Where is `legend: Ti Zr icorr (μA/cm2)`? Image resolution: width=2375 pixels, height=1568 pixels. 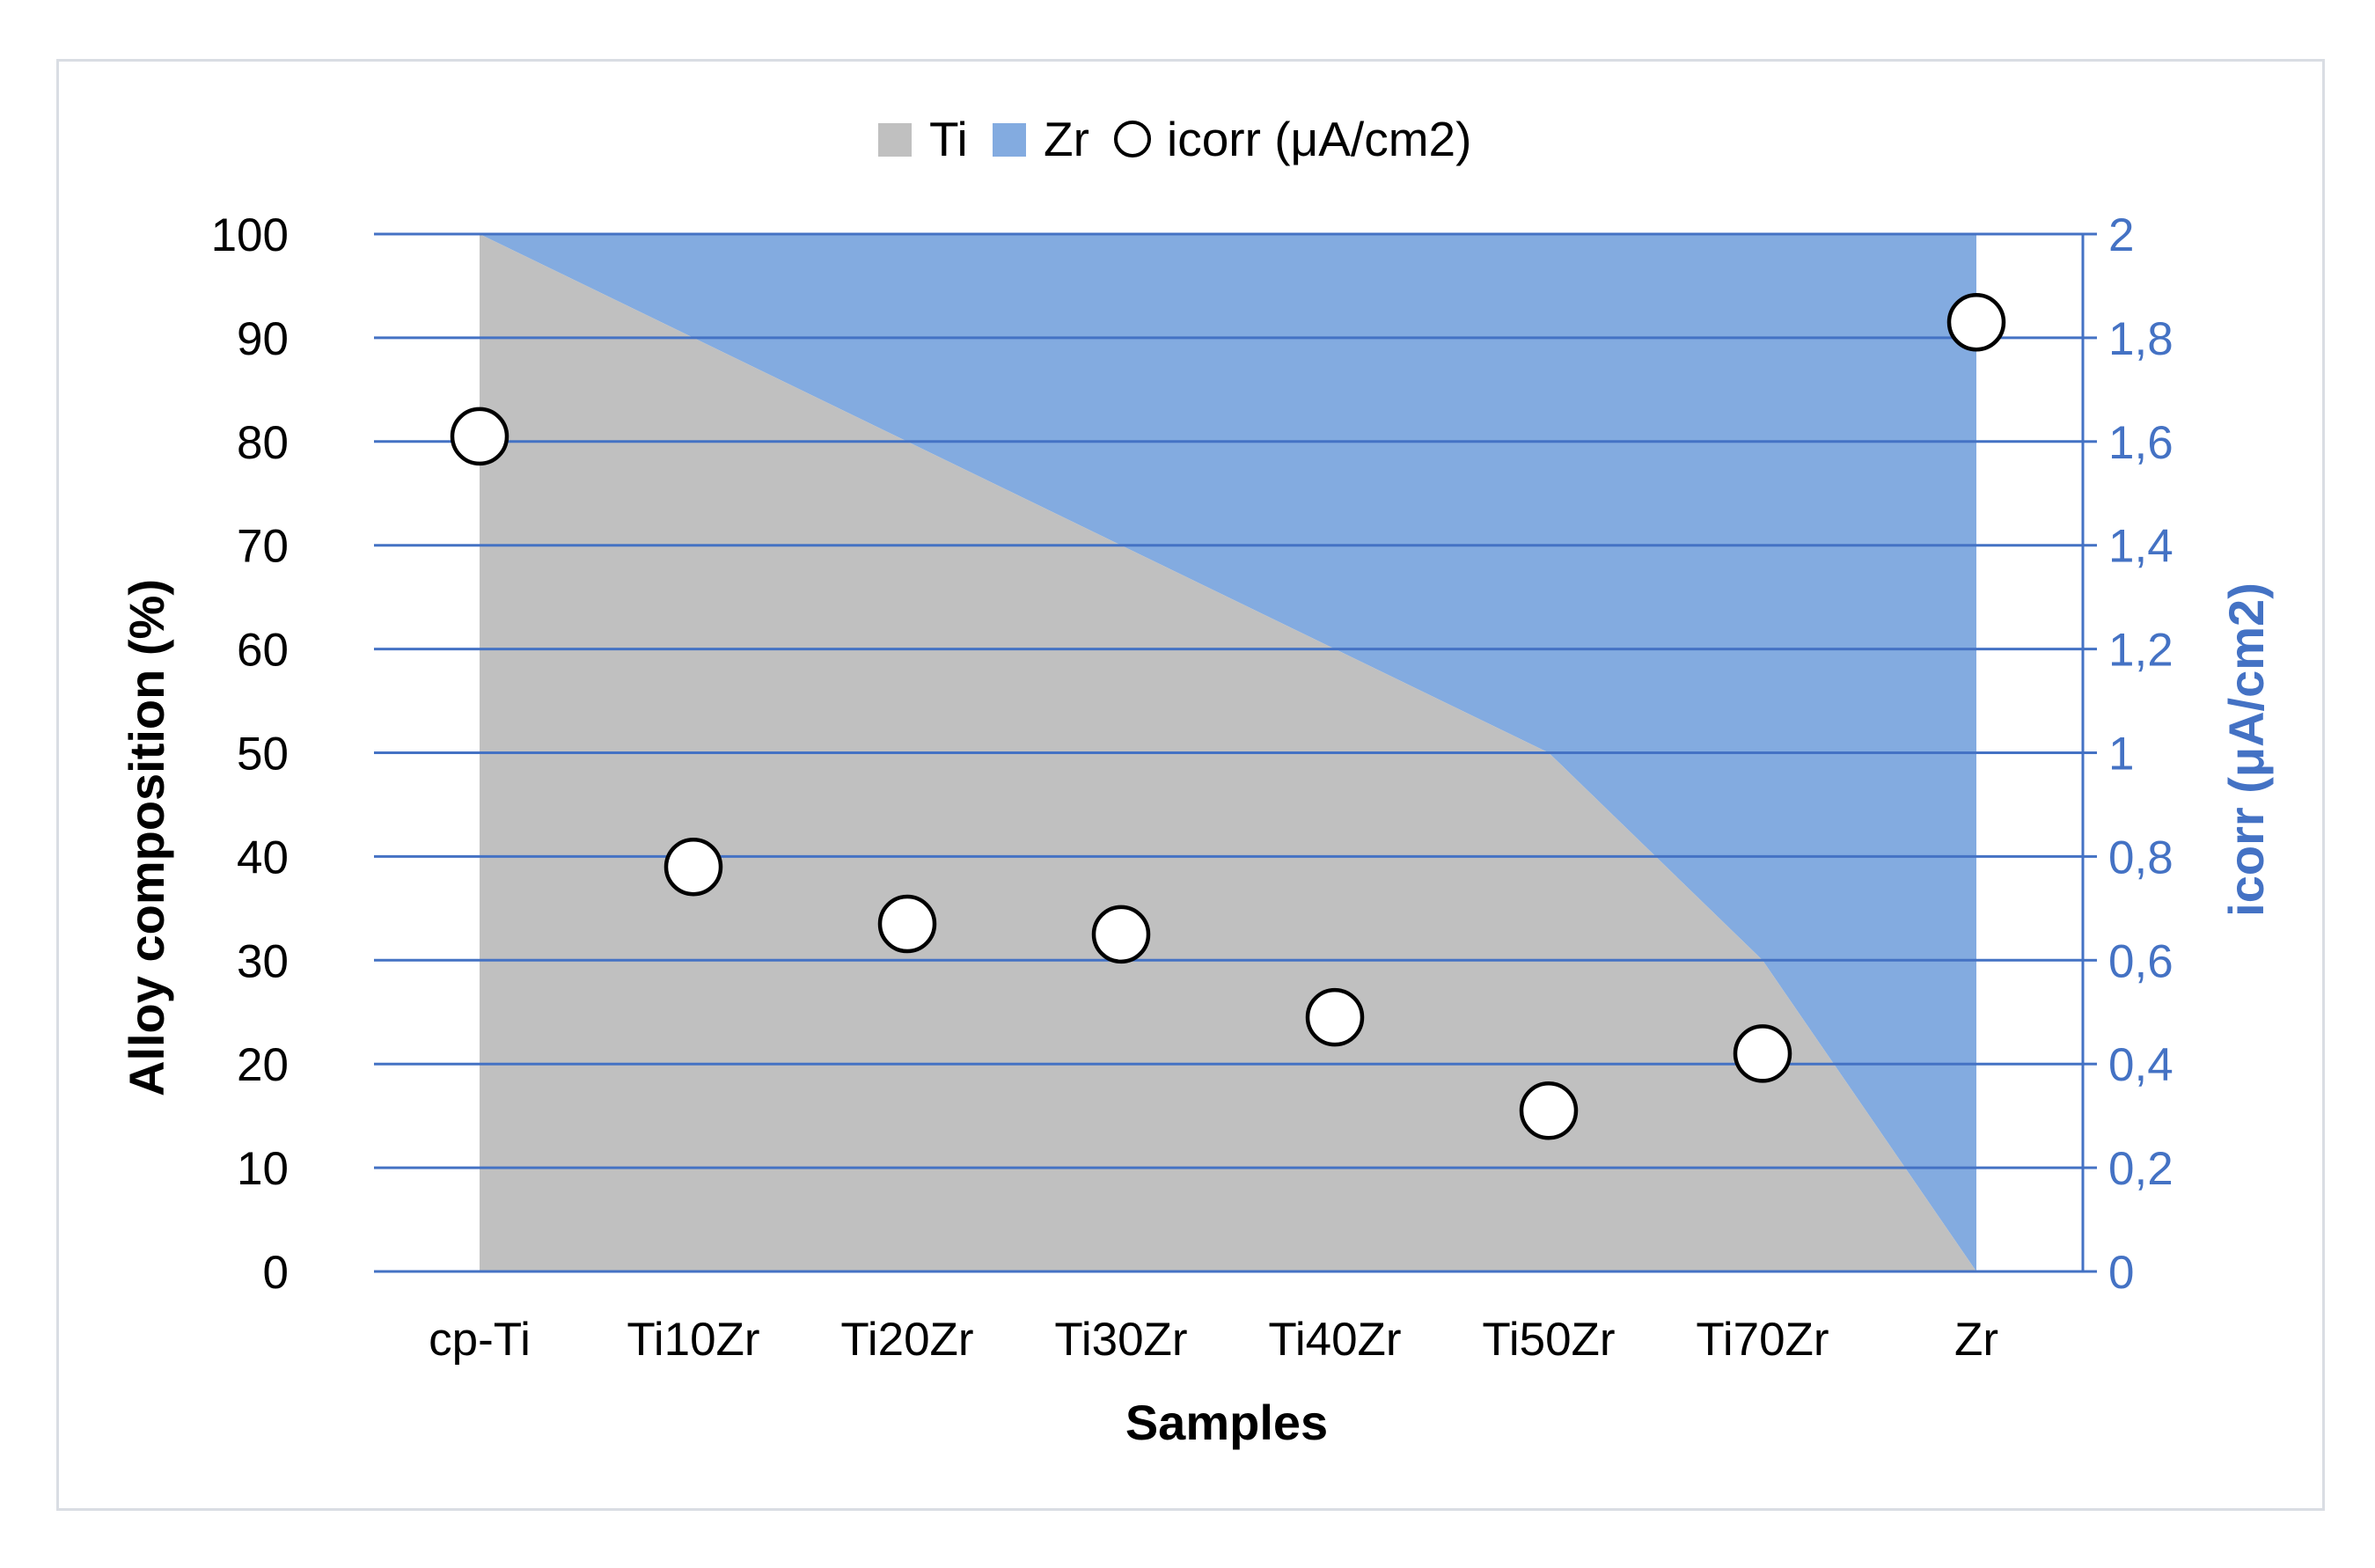
legend: Ti Zr icorr (μA/cm2) is located at coordinates (1174, 139).